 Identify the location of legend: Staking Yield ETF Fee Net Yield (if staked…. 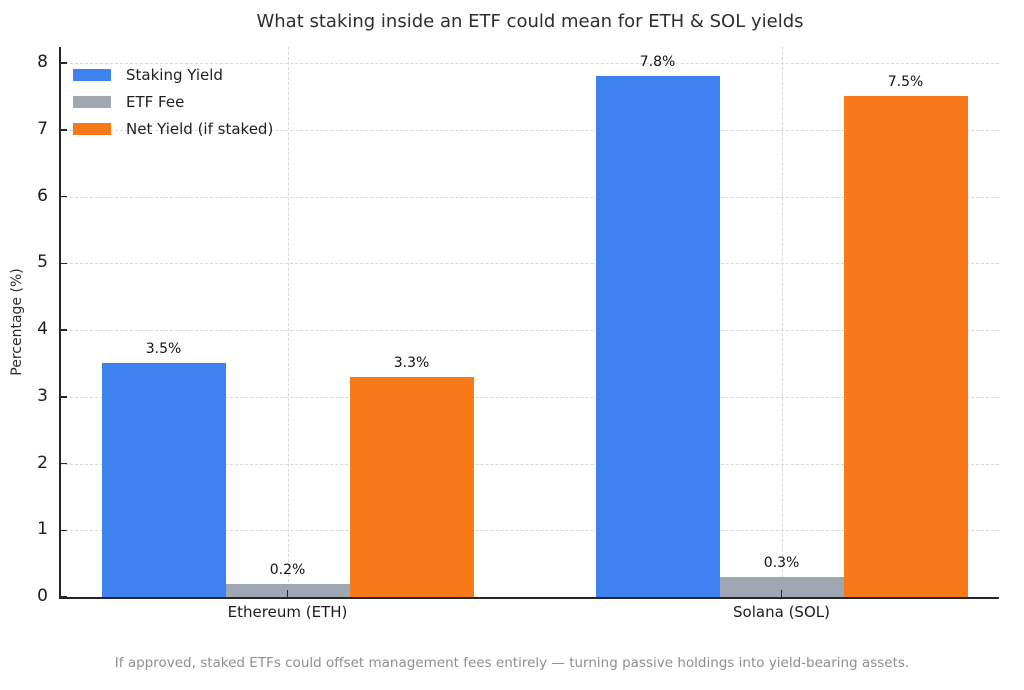
(173, 101).